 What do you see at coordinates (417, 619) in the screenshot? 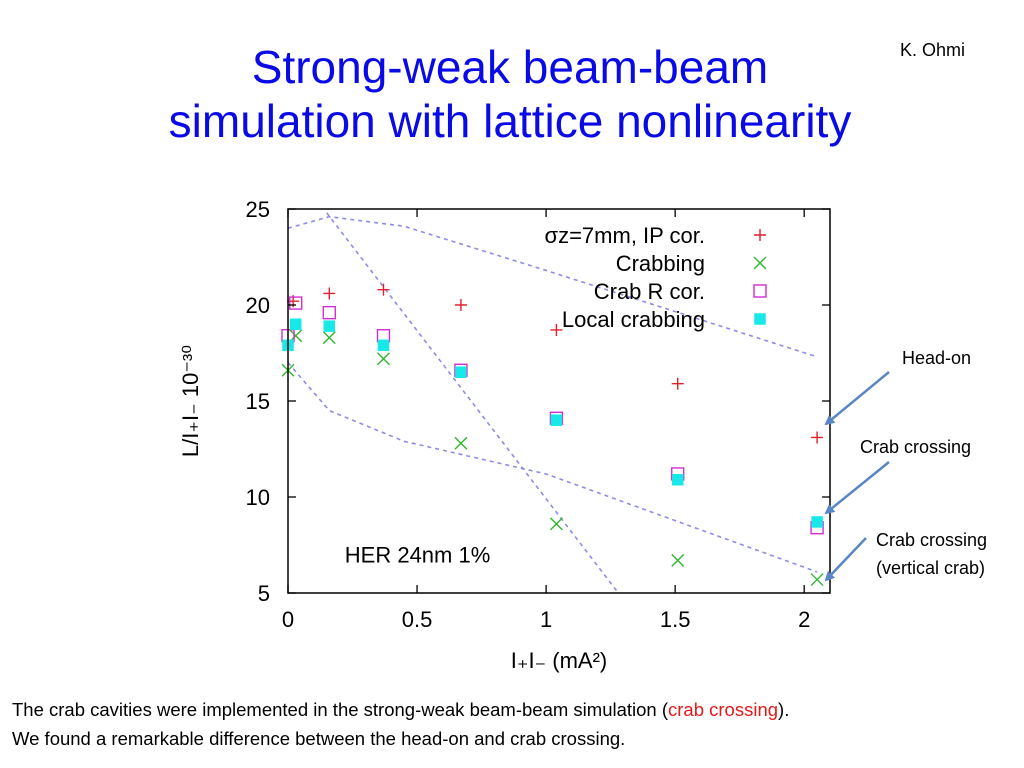
I see `x-tick-label: 0.5` at bounding box center [417, 619].